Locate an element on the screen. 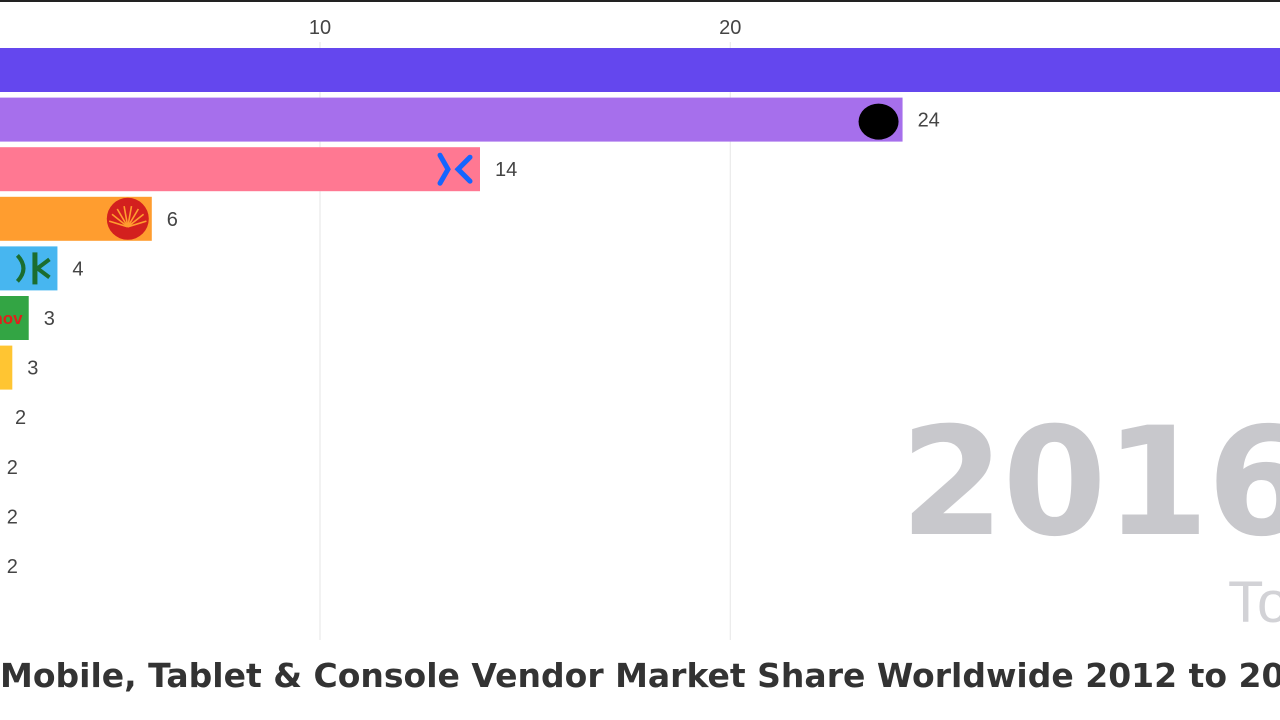  bar-group-11: 2 is located at coordinates (12, 567).